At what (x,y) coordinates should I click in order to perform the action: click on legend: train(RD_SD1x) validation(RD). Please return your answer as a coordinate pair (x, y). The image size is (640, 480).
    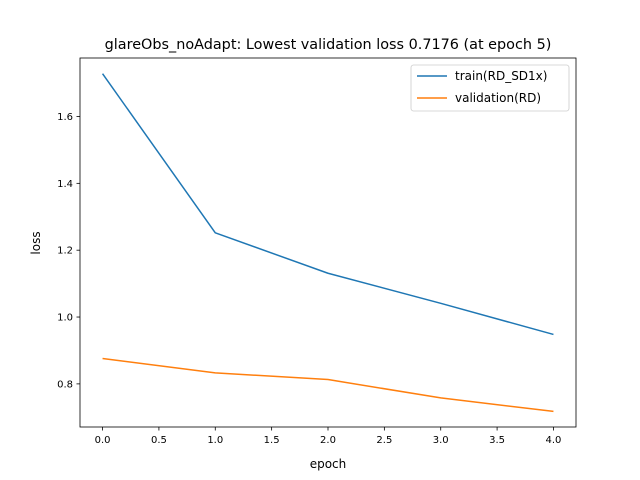
    Looking at the image, I should click on (490, 88).